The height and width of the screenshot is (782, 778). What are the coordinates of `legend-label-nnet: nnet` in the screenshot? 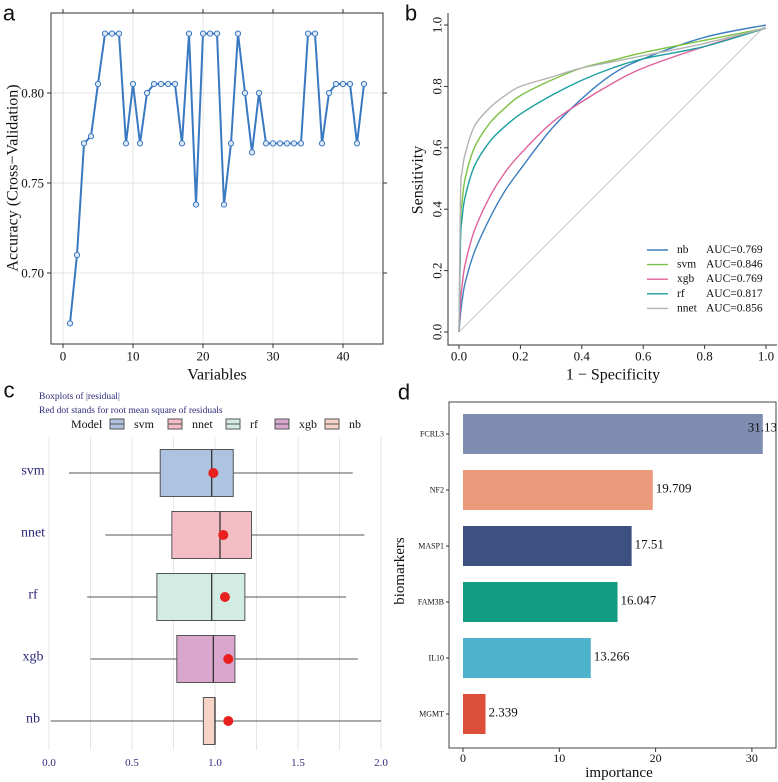 It's located at (687, 308).